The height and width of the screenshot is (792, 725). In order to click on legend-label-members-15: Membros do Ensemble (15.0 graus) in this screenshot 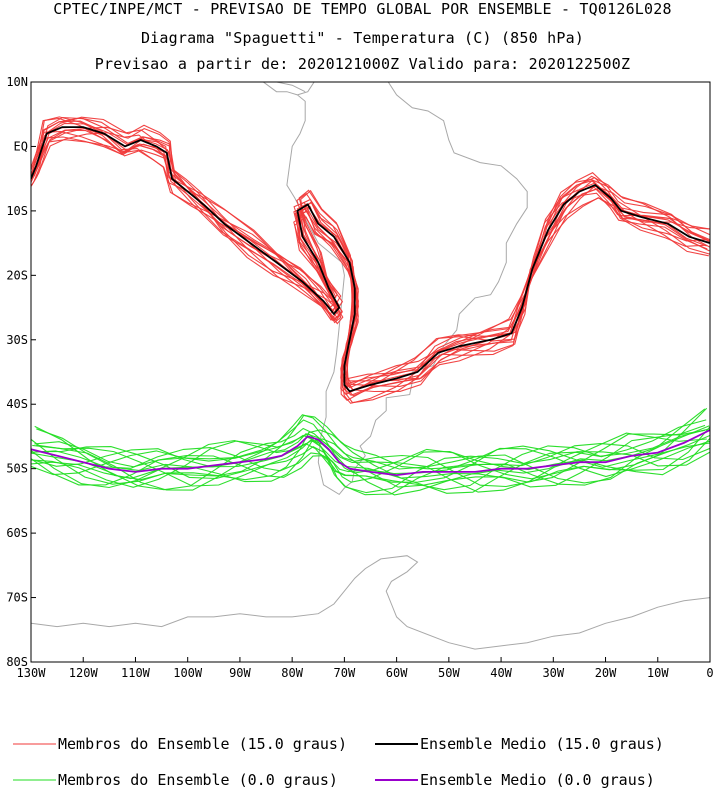, I will do `click(202, 744)`.